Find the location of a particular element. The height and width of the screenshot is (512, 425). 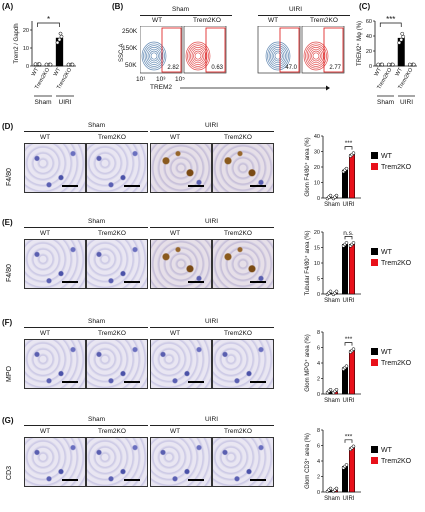

y-tick-label: 15 is located at coordinates (317, 249).